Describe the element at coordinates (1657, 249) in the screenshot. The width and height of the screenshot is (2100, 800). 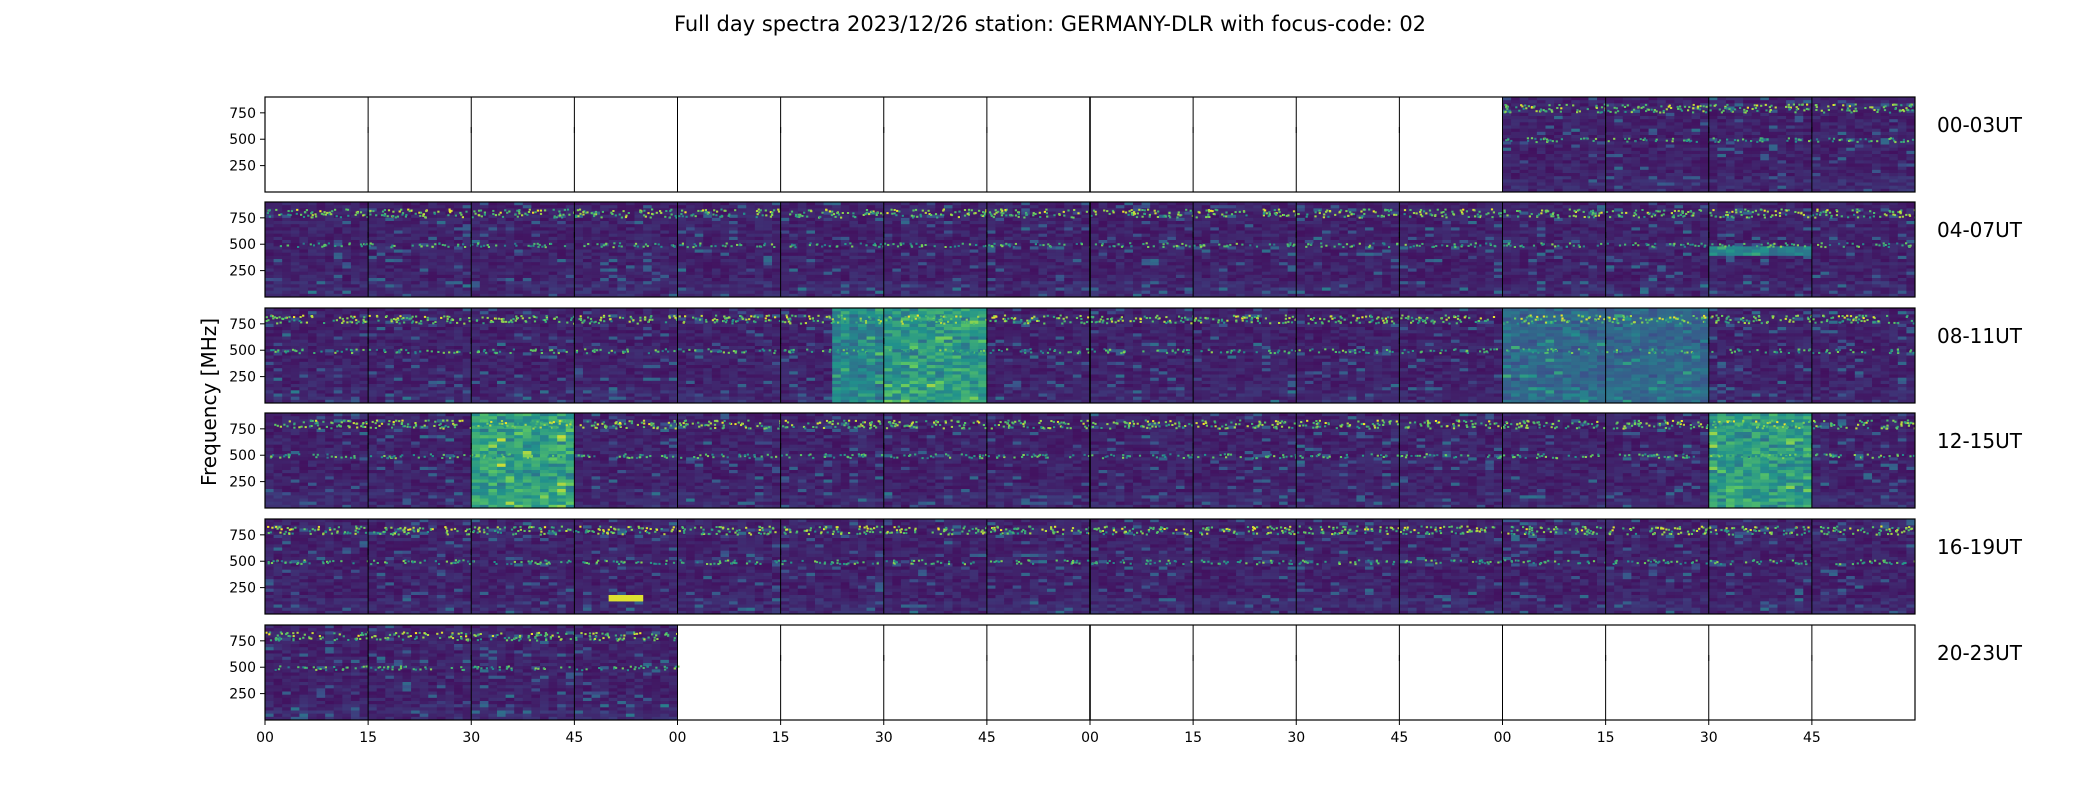
I see `spectrum-panel` at that location.